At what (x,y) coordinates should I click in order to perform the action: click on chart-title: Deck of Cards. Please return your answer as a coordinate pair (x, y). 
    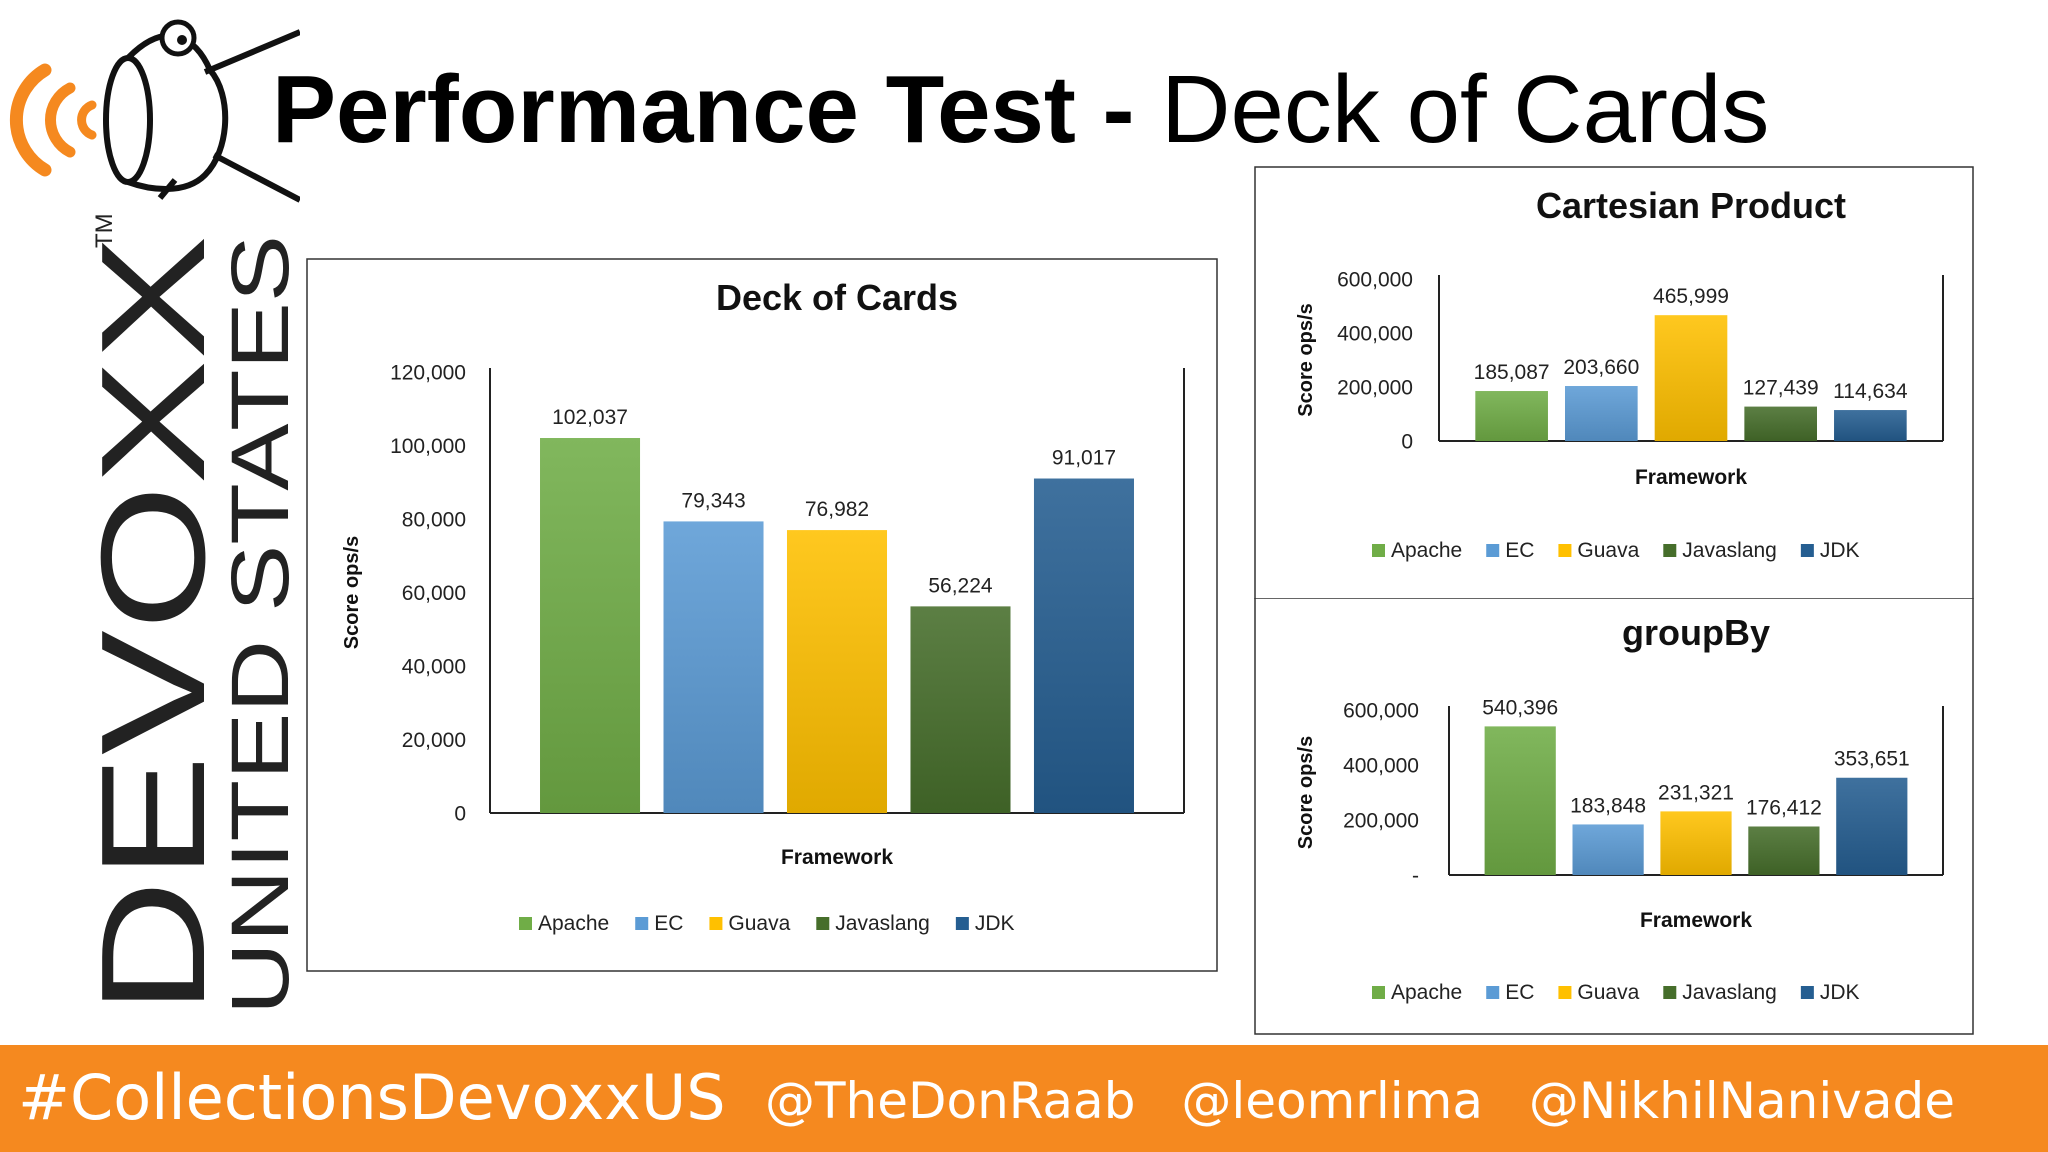
    Looking at the image, I should click on (837, 297).